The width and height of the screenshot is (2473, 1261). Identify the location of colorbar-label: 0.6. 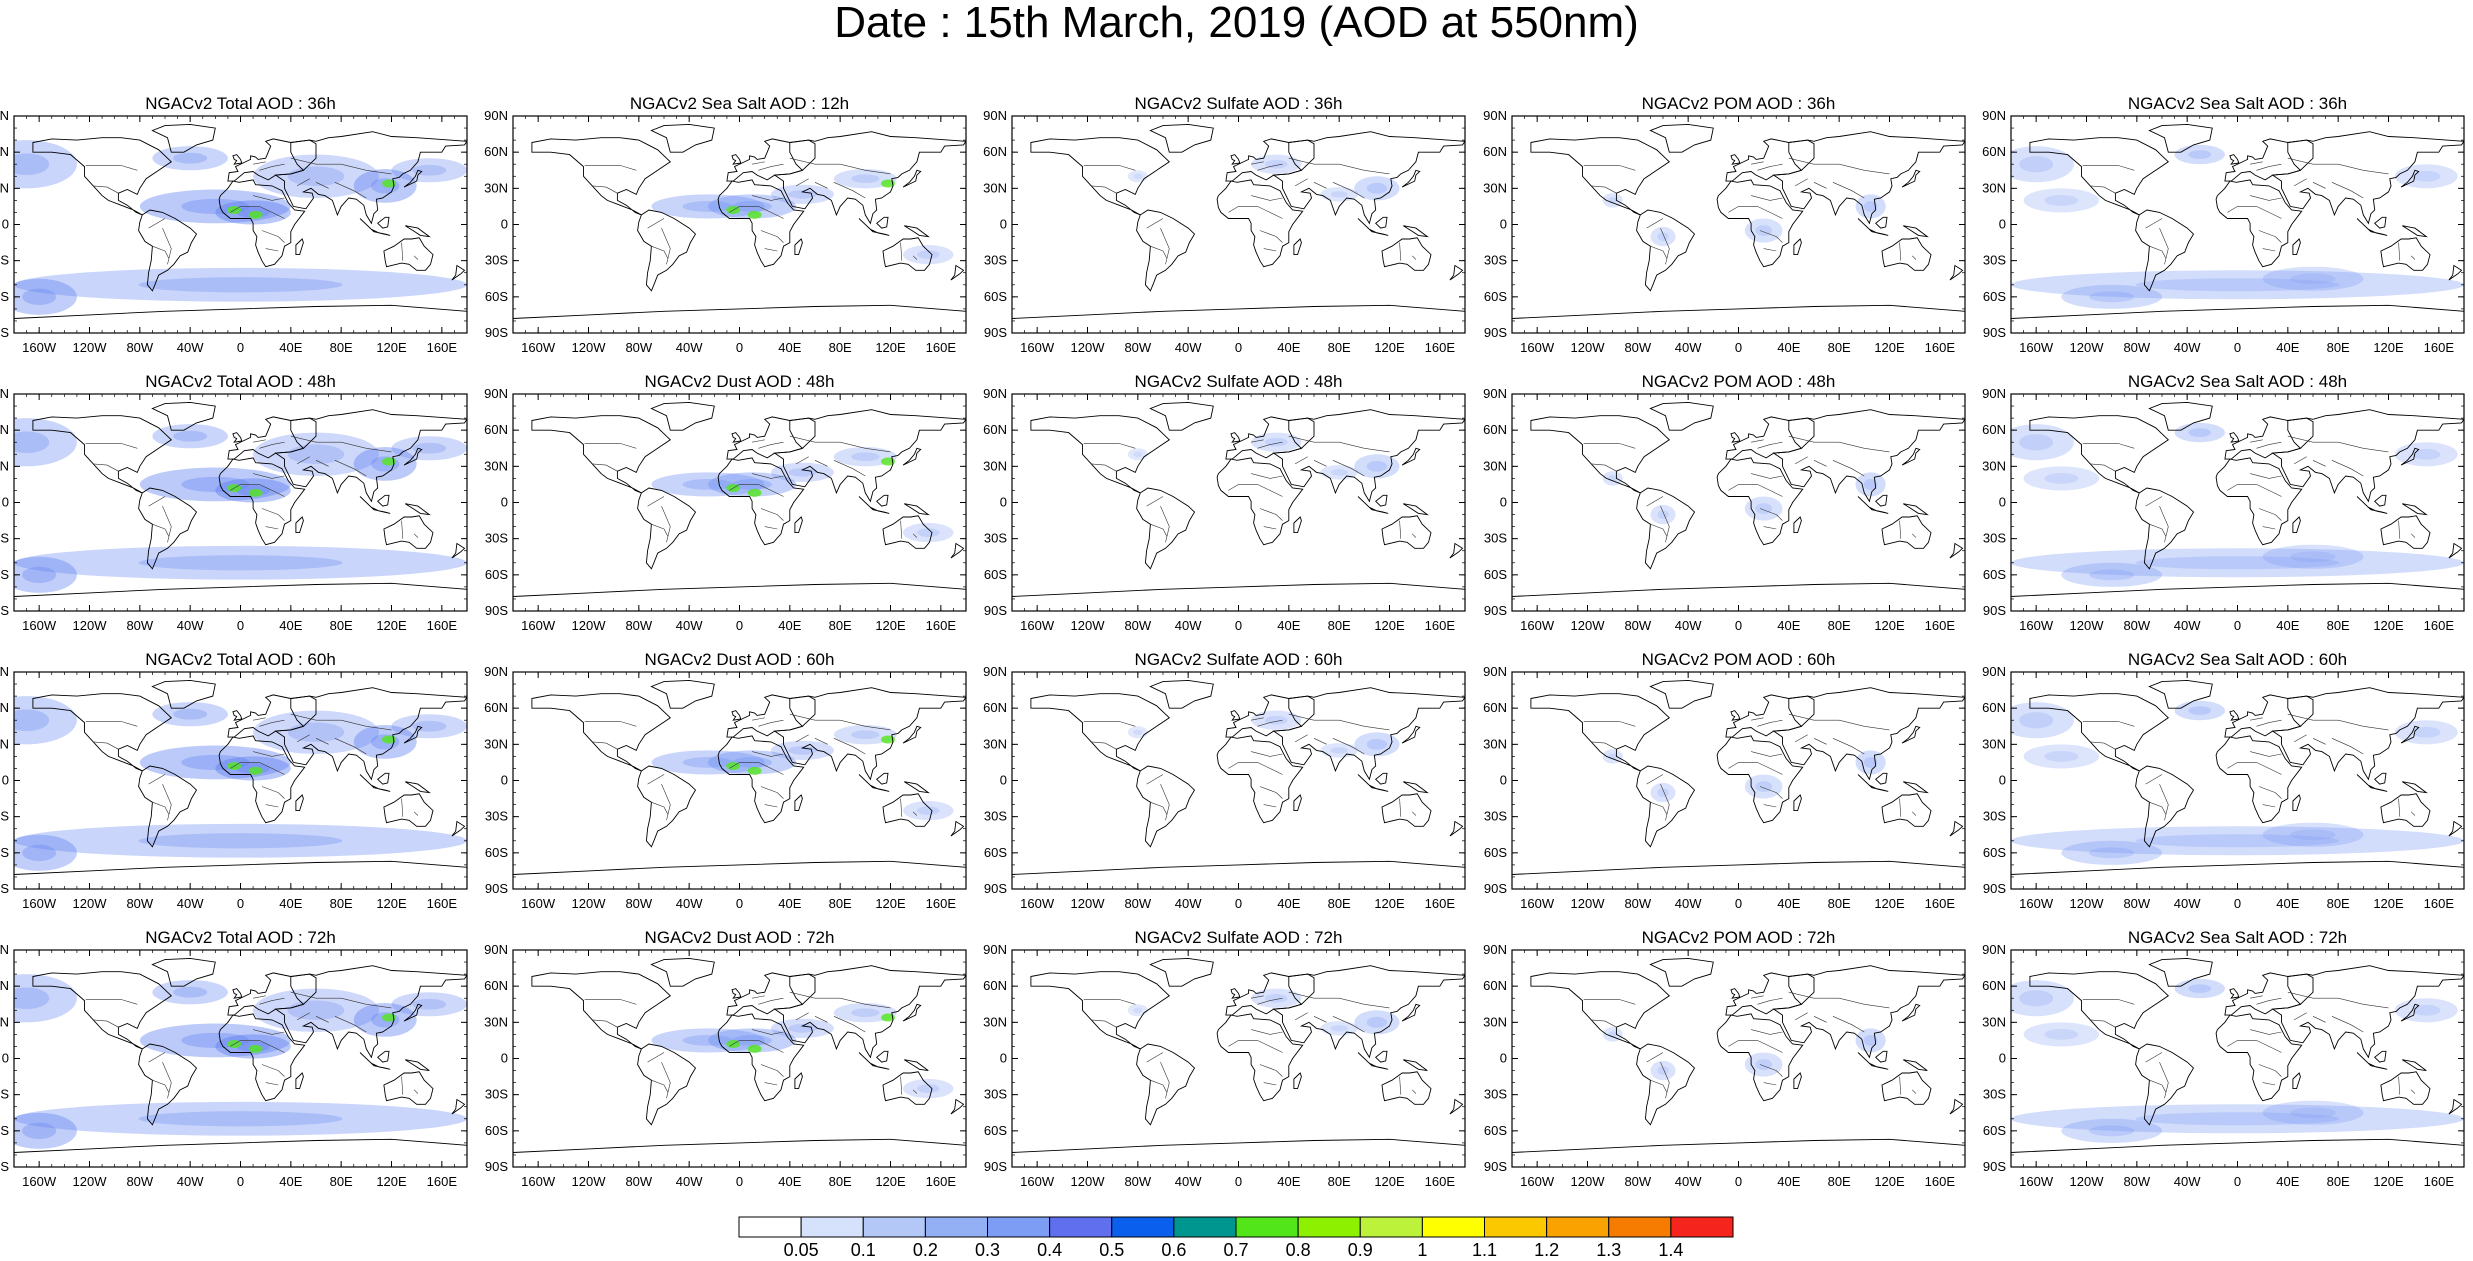
(1174, 1250).